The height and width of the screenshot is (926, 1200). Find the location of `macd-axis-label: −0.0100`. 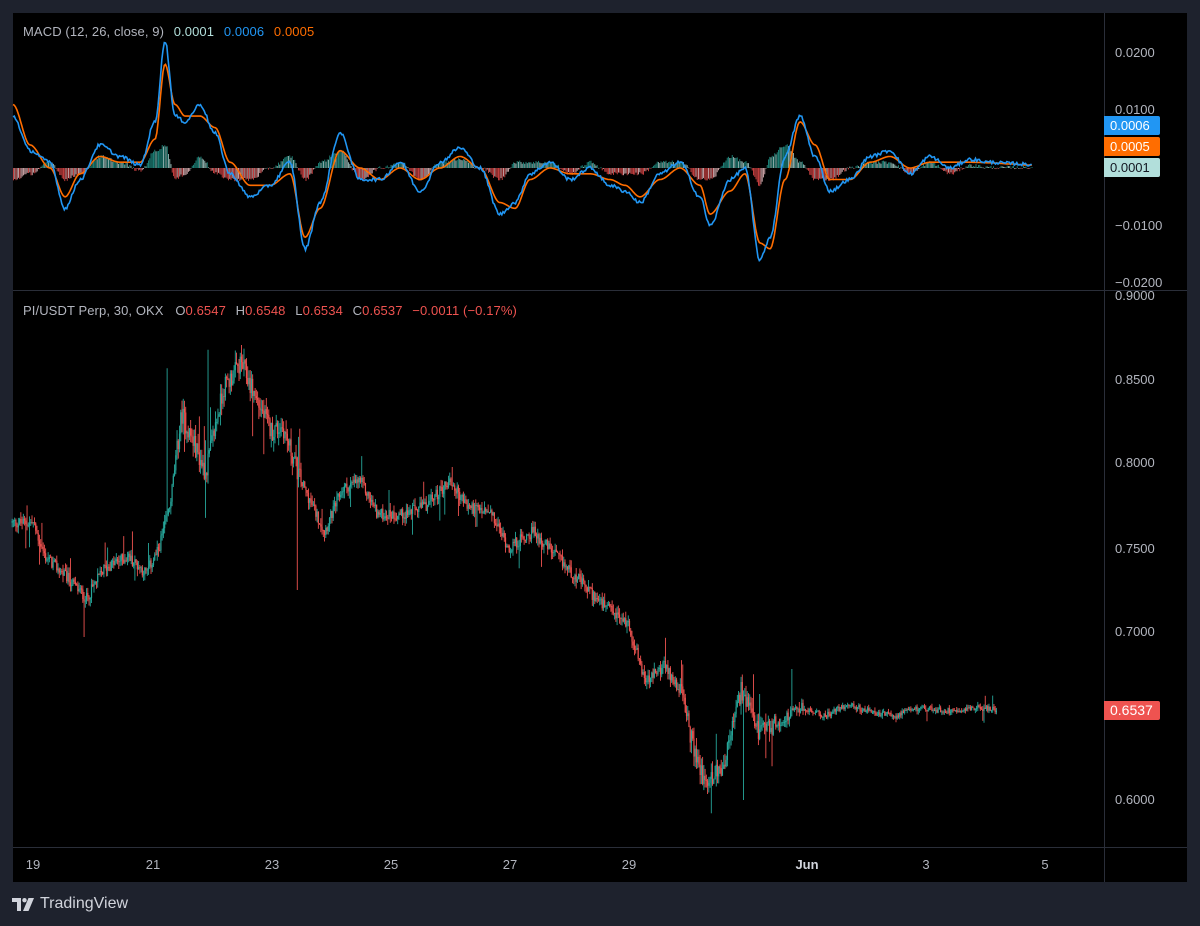

macd-axis-label: −0.0100 is located at coordinates (1139, 225).